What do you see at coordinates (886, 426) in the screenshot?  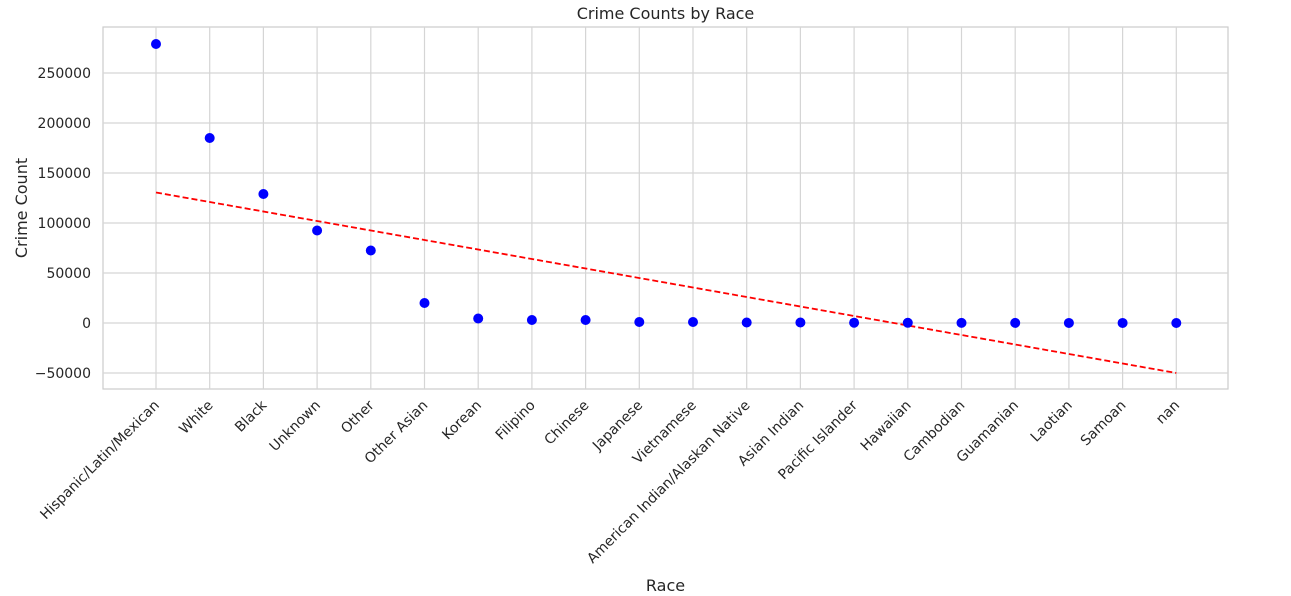 I see `x-tick-label: Hawaiian` at bounding box center [886, 426].